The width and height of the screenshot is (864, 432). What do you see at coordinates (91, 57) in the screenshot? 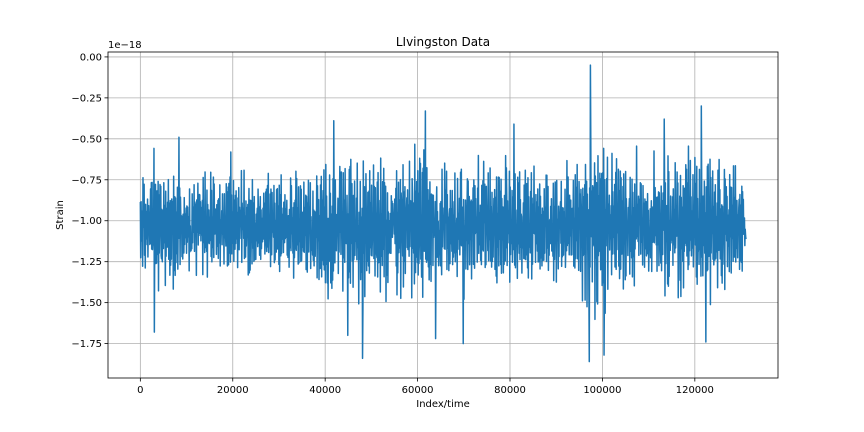
I see `y-tick-label: 0.00` at bounding box center [91, 57].